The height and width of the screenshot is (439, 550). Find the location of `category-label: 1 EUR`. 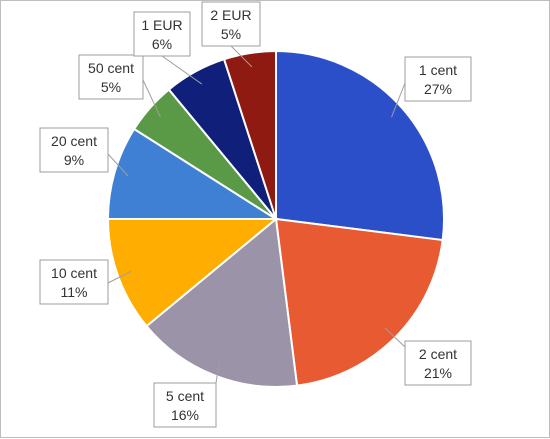

category-label: 1 EUR is located at coordinates (161, 25).